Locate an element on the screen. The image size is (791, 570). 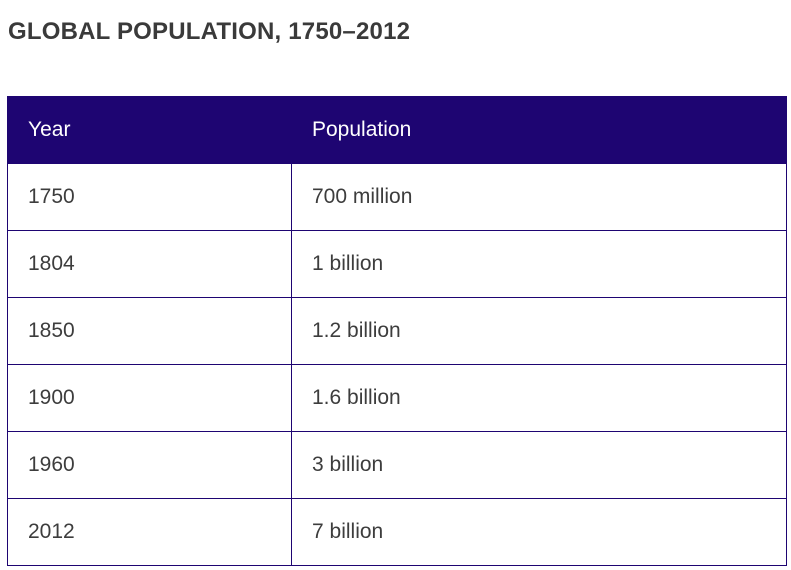
table-row: 1900 1.6 billion is located at coordinates (397, 398).